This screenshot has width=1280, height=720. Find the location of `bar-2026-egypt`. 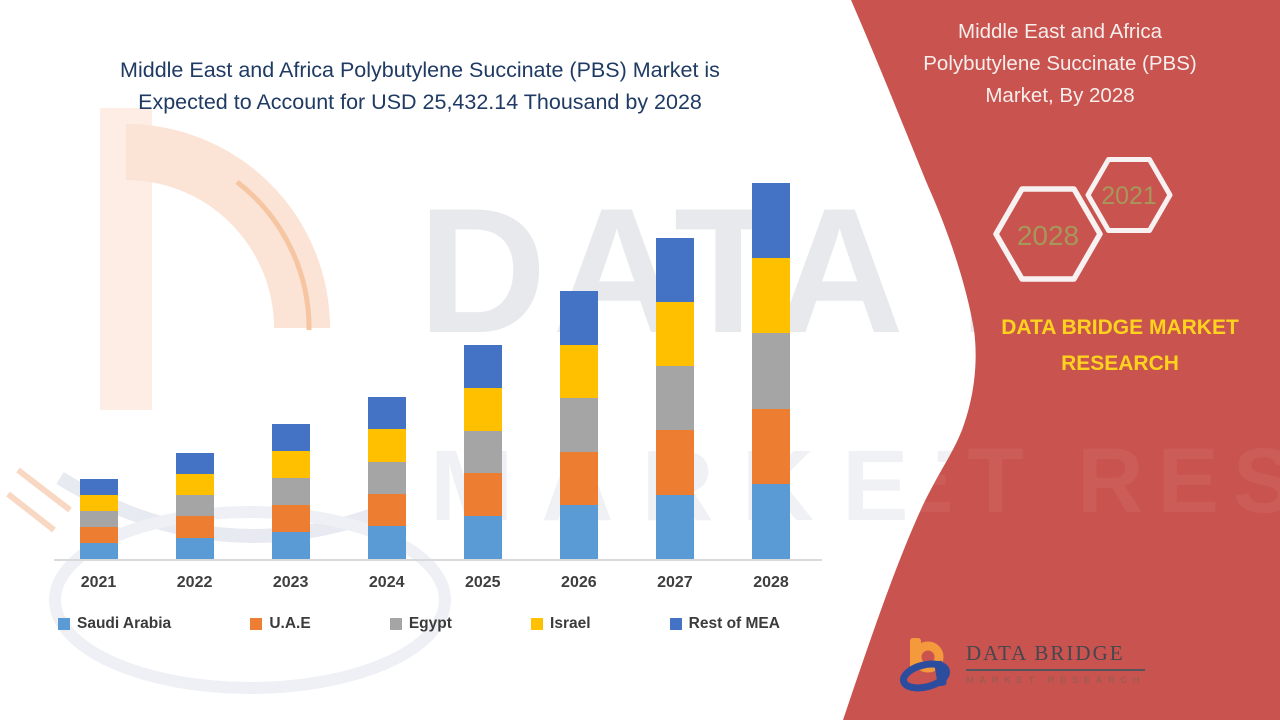

bar-2026-egypt is located at coordinates (578, 425).